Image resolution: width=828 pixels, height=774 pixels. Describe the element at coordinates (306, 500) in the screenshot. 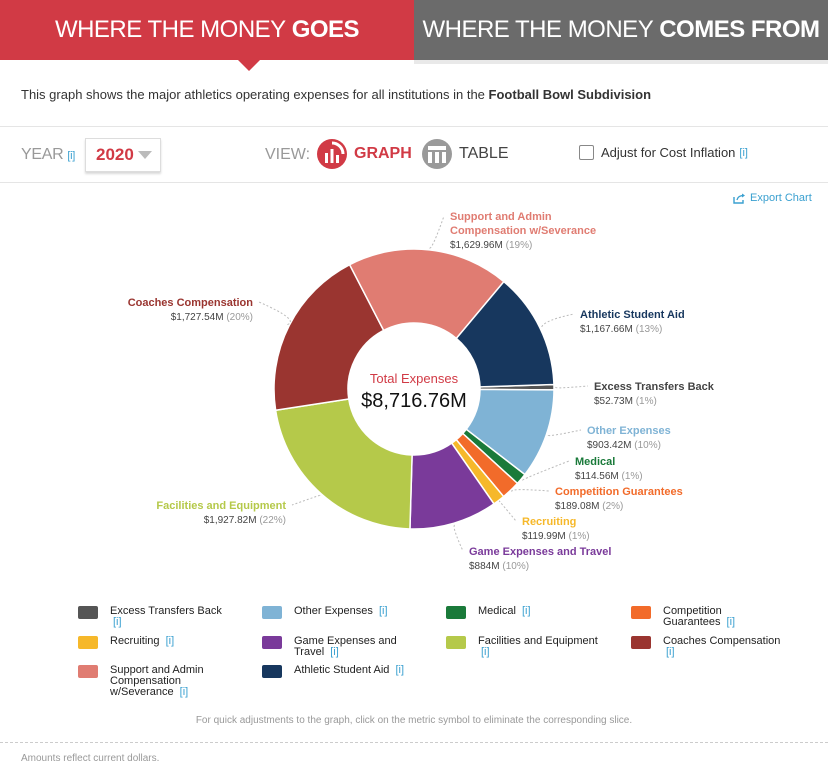

I see `leader-line-facilities-and-equipment` at that location.